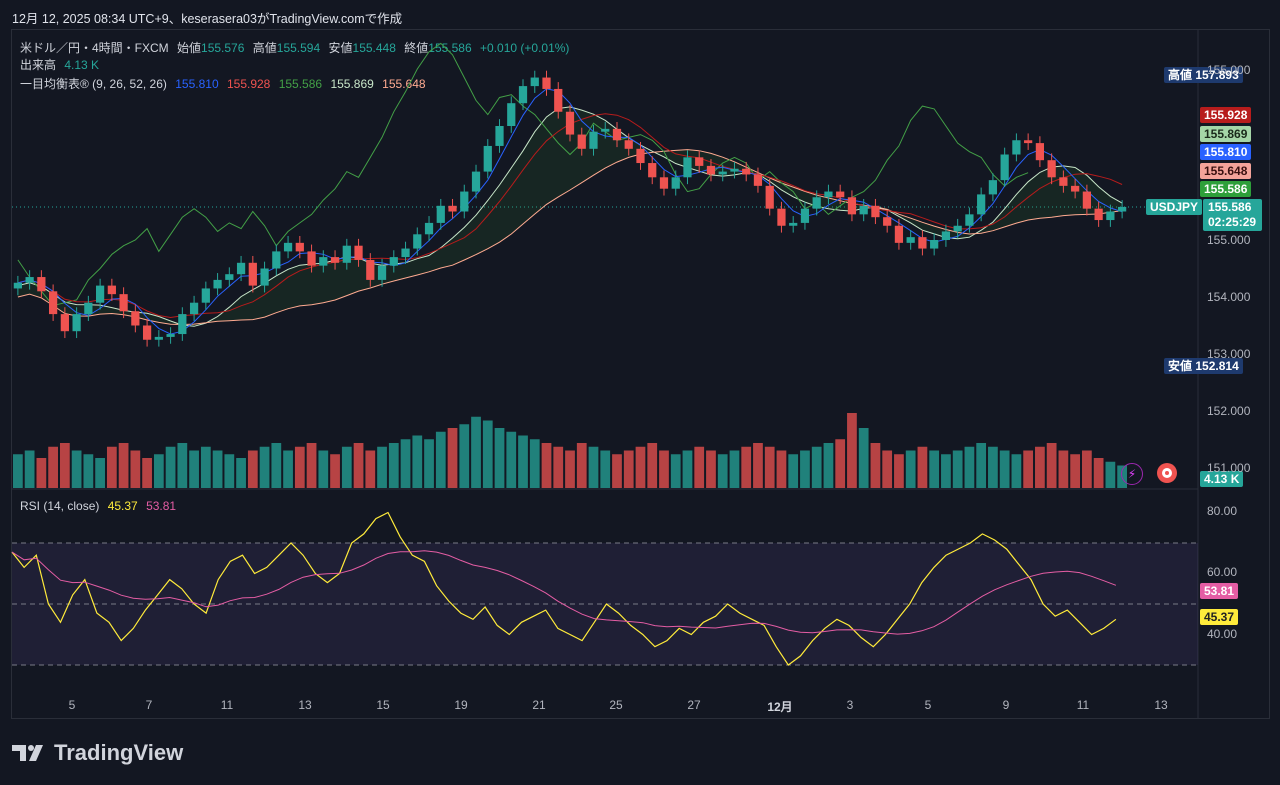 Image resolution: width=1280 pixels, height=785 pixels. Describe the element at coordinates (404, 84) in the screenshot. I see `ichimoku-span-b: 155.648` at that location.